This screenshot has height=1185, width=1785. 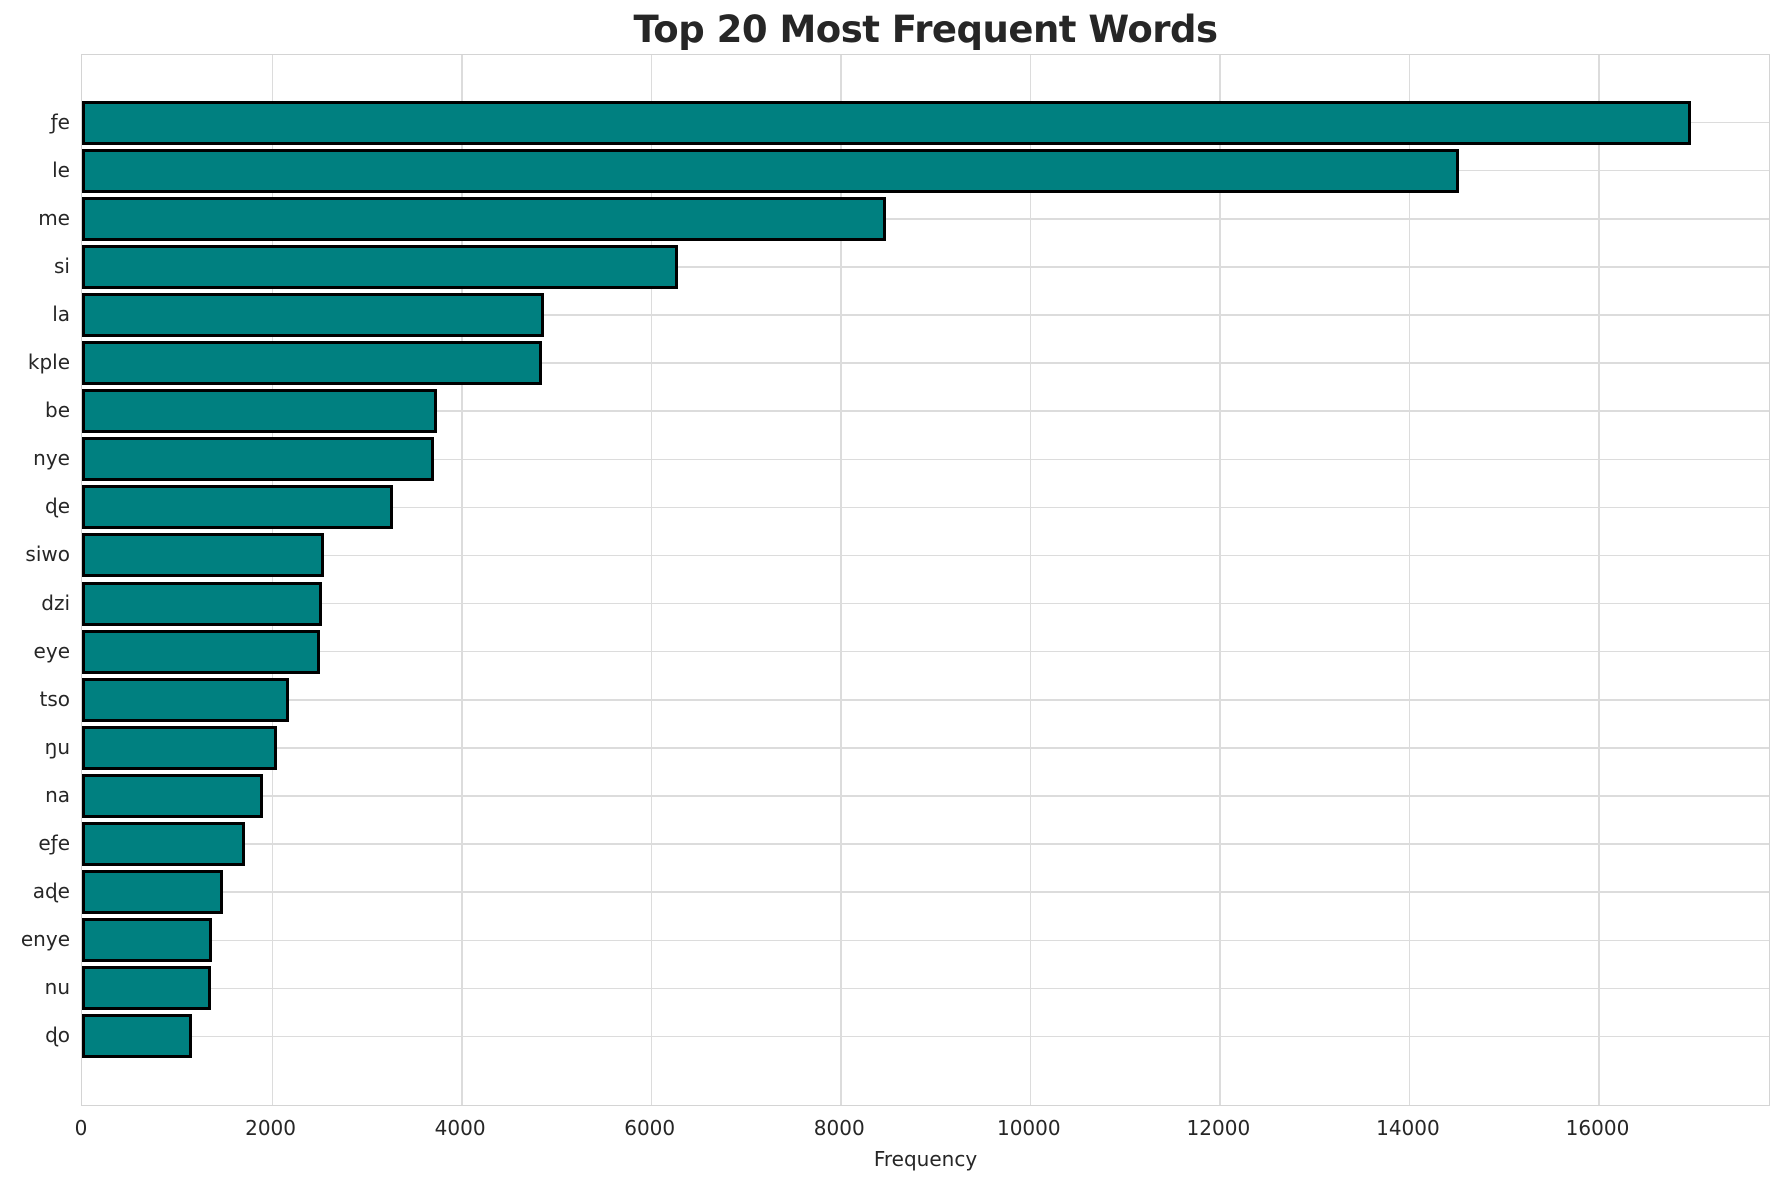 I want to click on x-axis-label: Frequency, so click(x=925, y=1159).